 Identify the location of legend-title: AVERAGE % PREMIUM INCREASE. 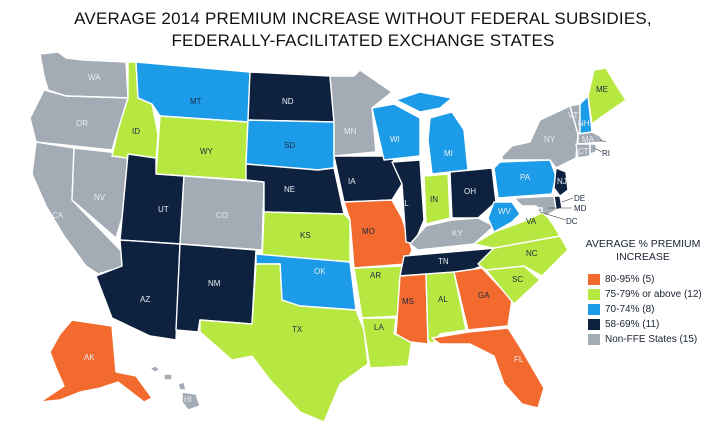
(642, 251).